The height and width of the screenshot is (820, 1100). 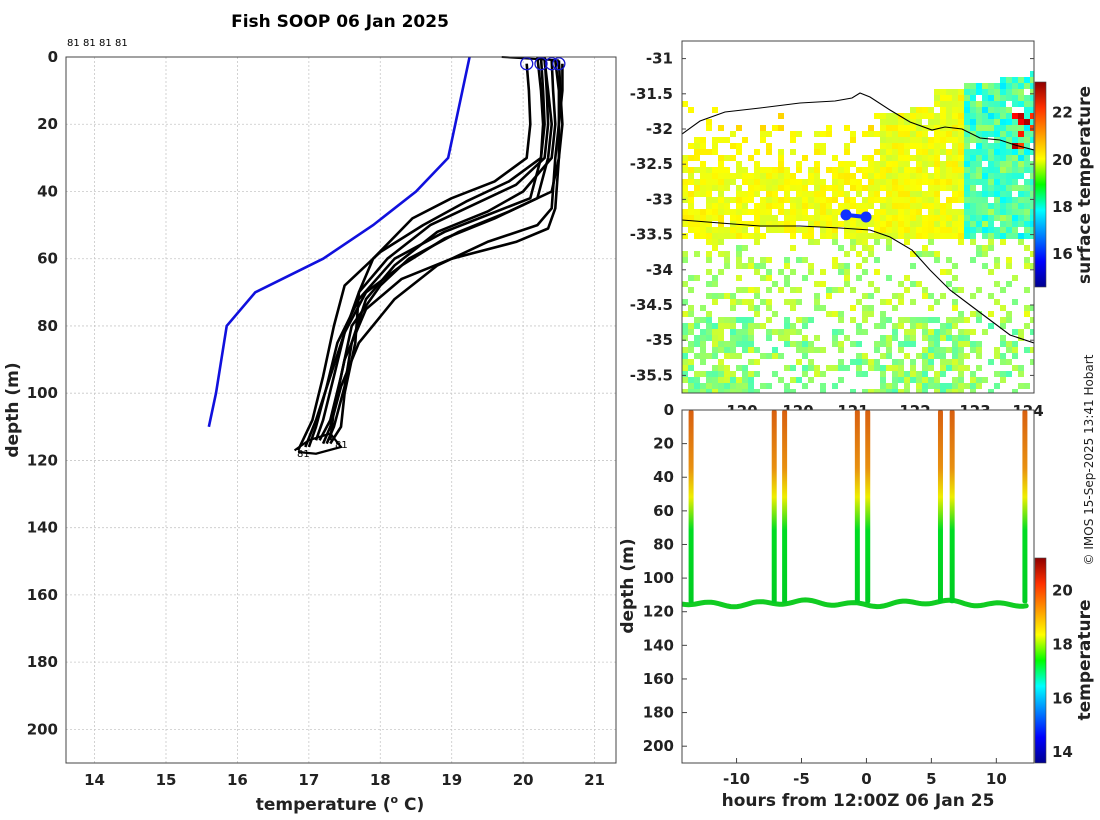 What do you see at coordinates (303, 454) in the screenshot?
I see `cast-end-label: 81` at bounding box center [303, 454].